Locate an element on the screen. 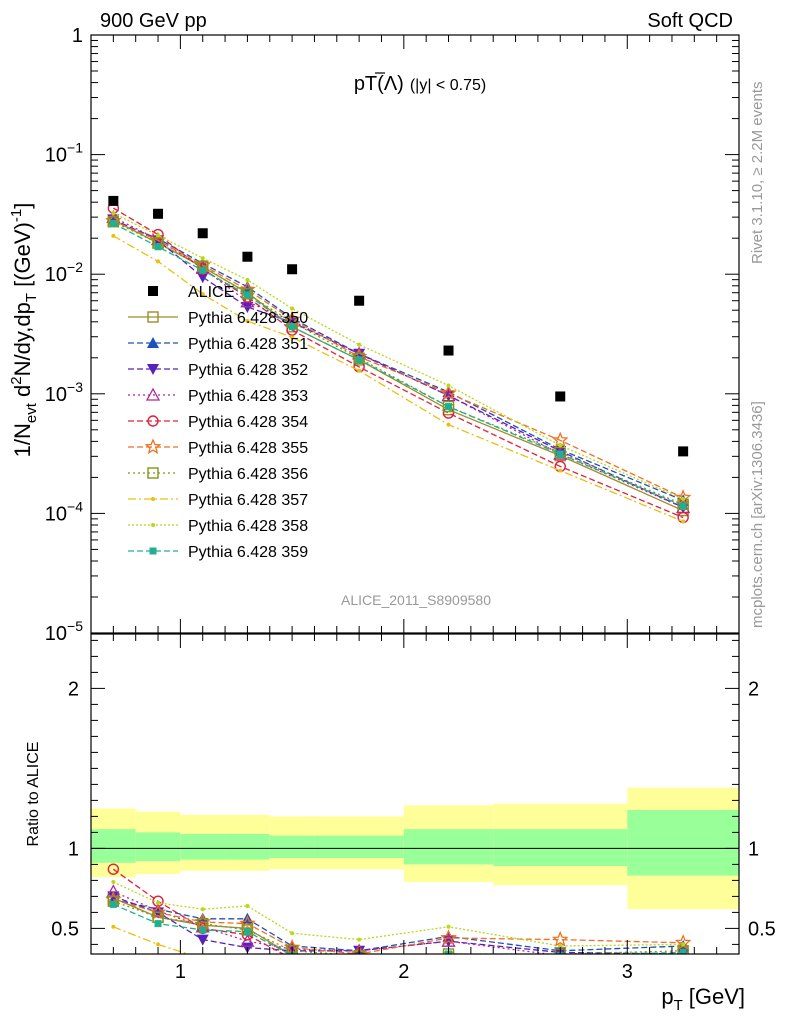 This screenshot has height=1024, width=786. y-tick-label-5: 10⁻⁵ is located at coordinates (64, 631).